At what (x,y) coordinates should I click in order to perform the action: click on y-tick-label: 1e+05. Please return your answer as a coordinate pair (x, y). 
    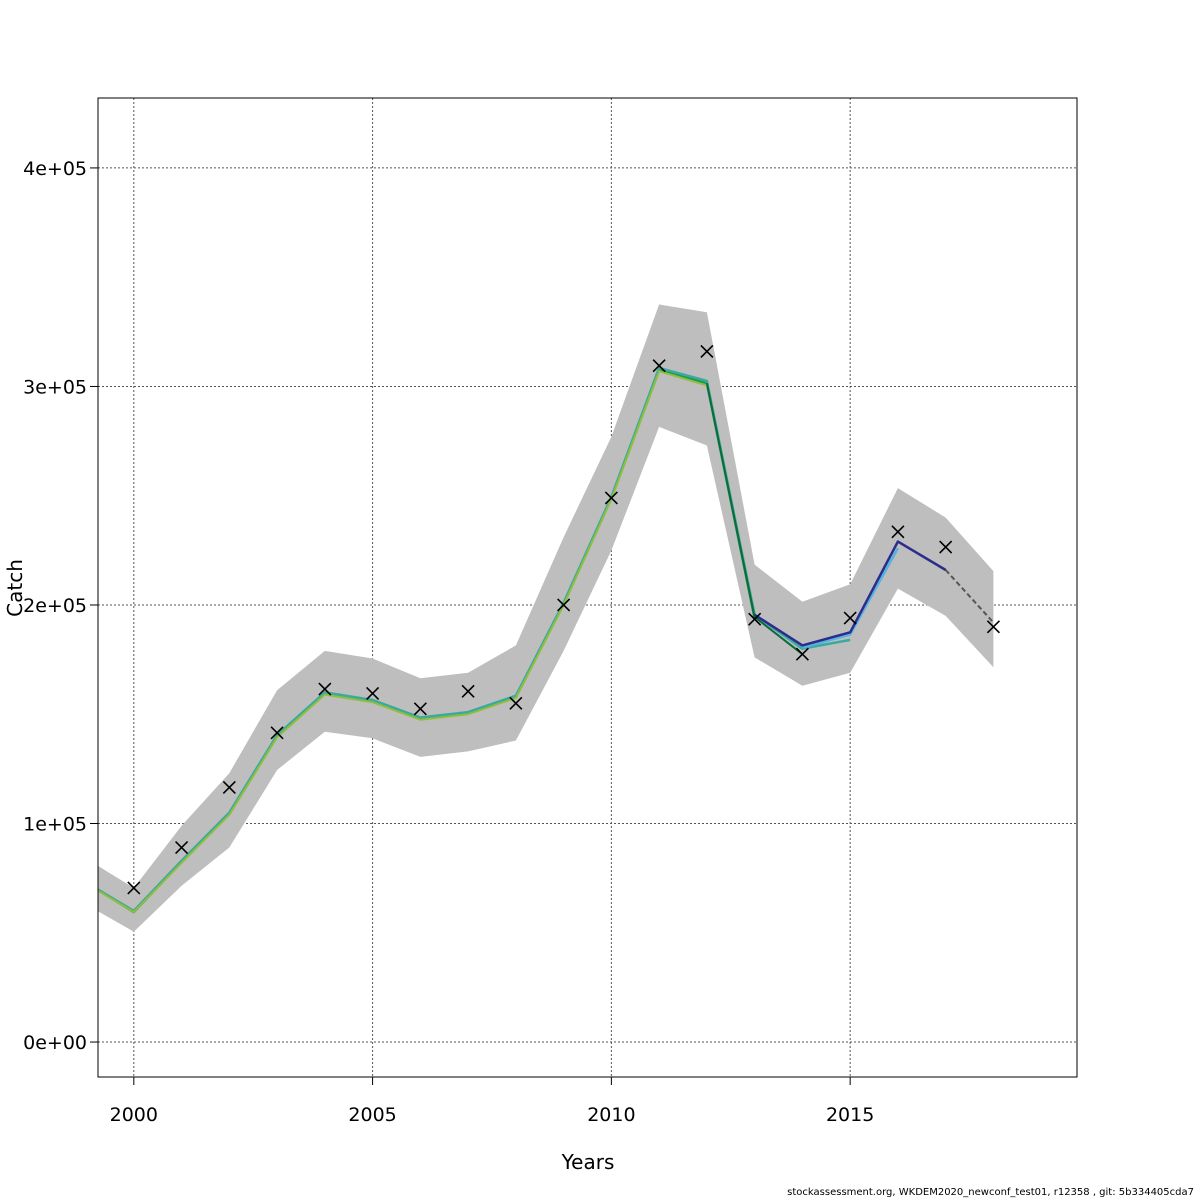
    Looking at the image, I should click on (55, 825).